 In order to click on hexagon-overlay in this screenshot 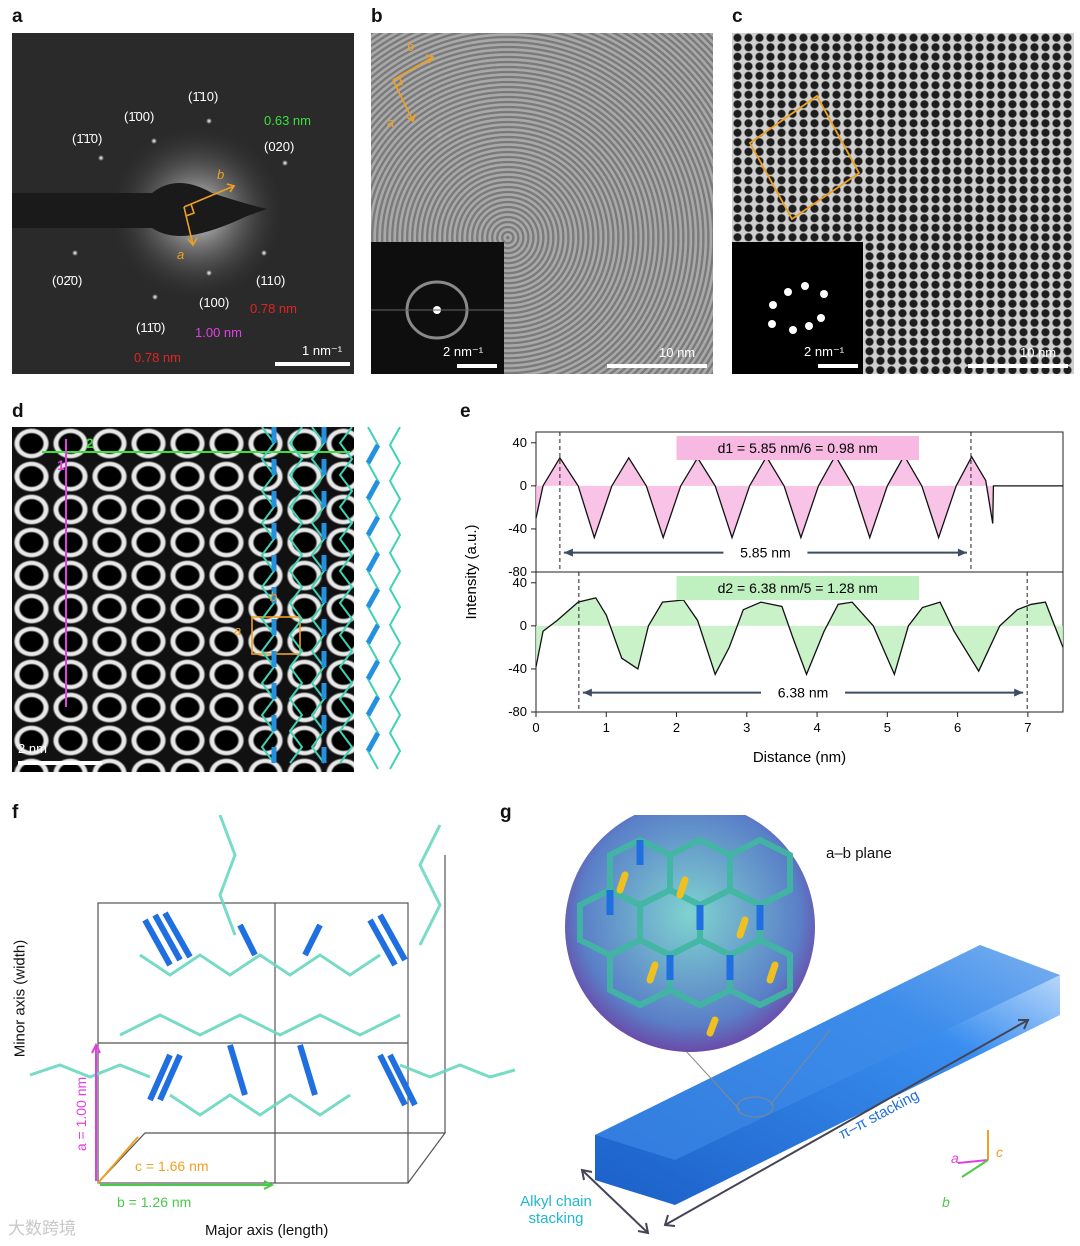, I will do `click(307, 595)`.